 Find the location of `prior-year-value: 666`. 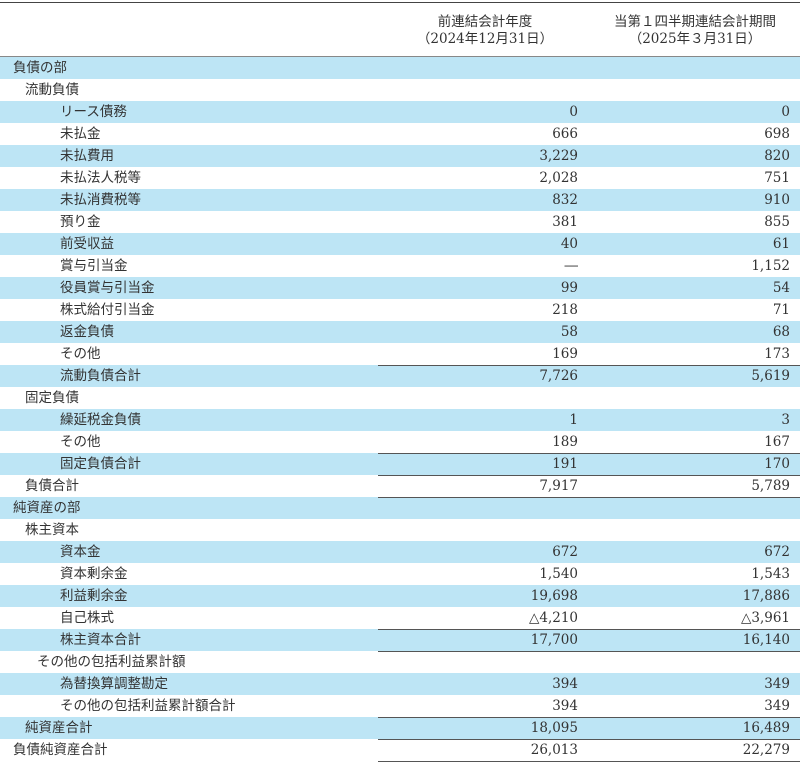

prior-year-value: 666 is located at coordinates (565, 134).